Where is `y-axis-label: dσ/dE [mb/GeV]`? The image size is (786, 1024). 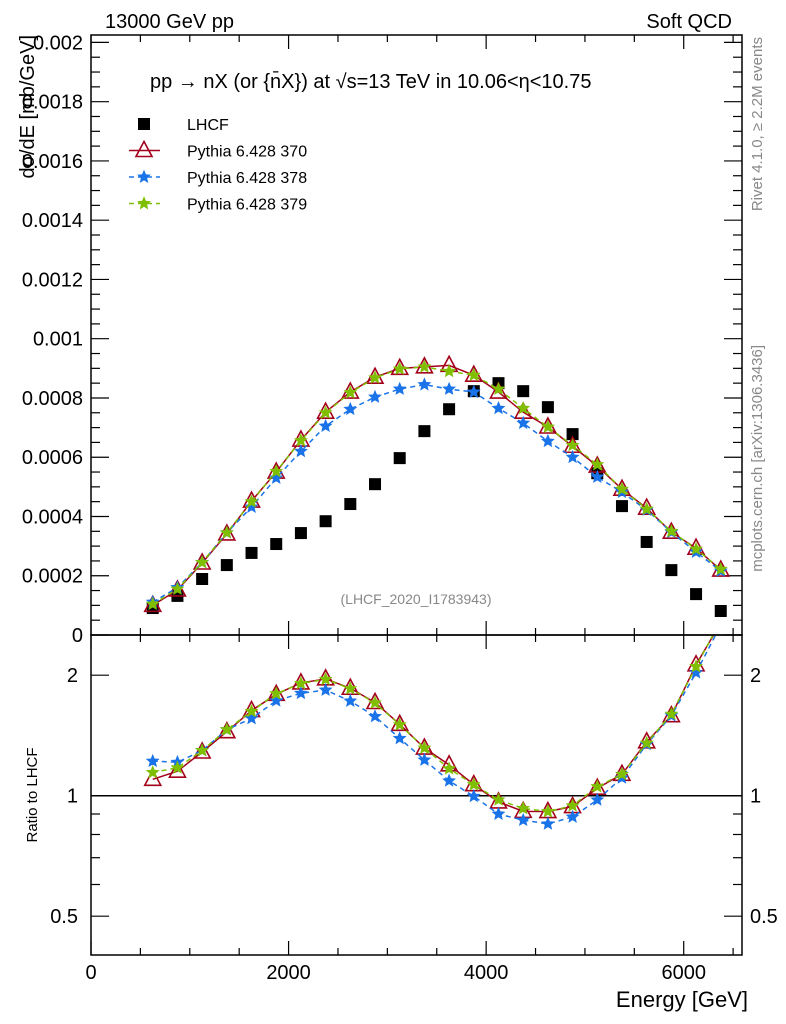
y-axis-label: dσ/dE [mb/GeV] is located at coordinates (28, 107).